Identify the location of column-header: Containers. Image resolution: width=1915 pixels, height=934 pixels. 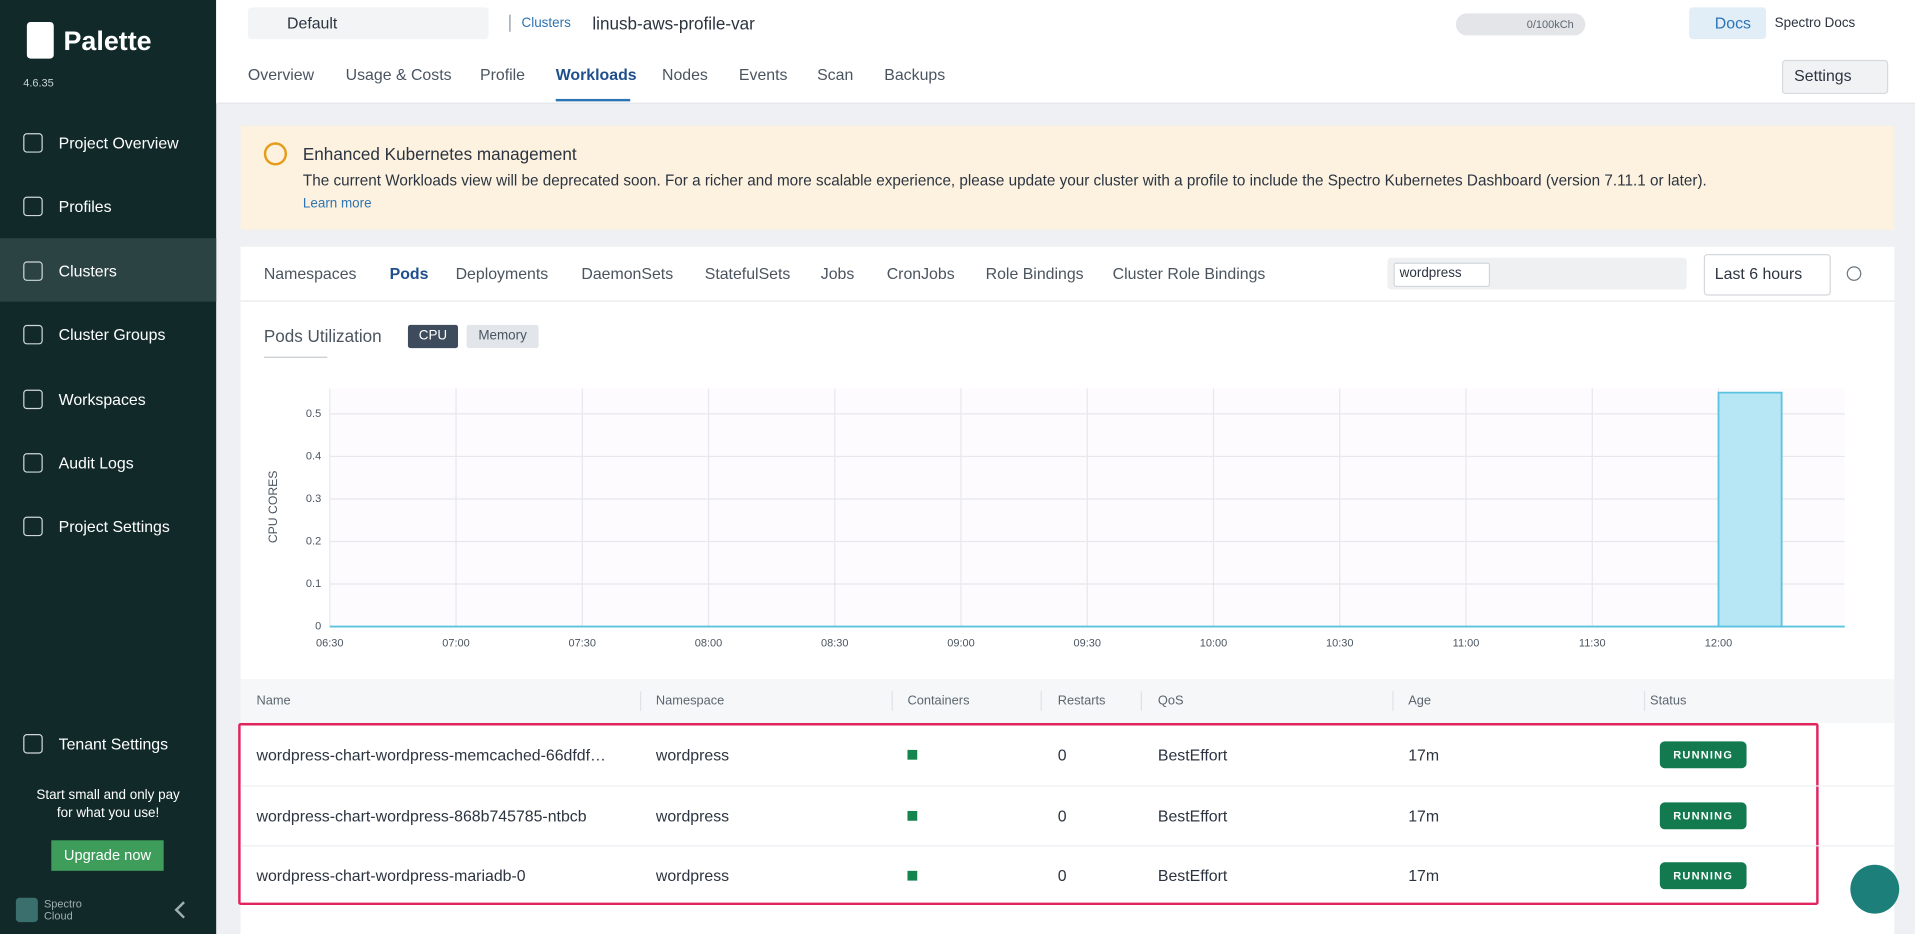
(938, 701).